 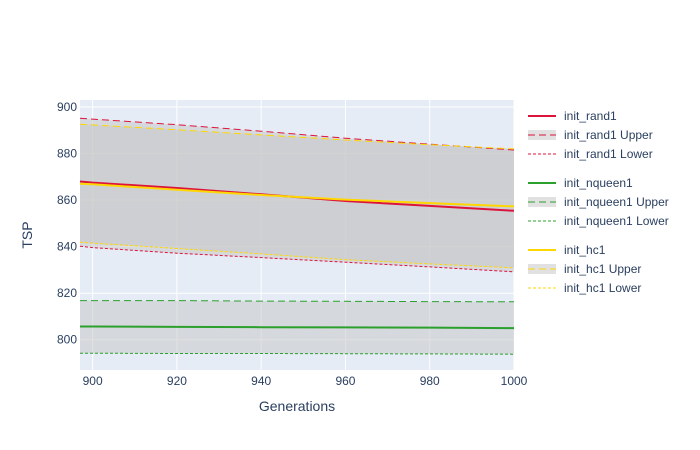 What do you see at coordinates (590, 116) in the screenshot?
I see `legend-item-label: init_rand1` at bounding box center [590, 116].